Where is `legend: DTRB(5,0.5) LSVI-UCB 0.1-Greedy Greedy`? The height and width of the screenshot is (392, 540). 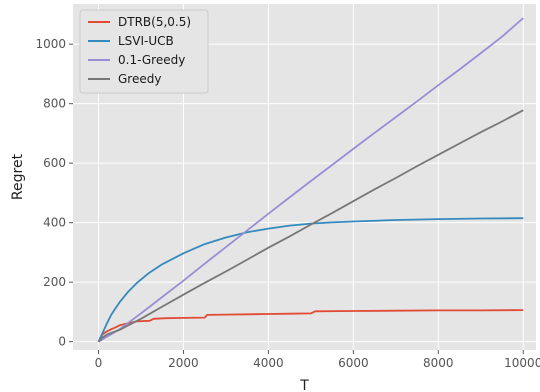 legend: DTRB(5,0.5) LSVI-UCB 0.1-Greedy Greedy is located at coordinates (144, 51).